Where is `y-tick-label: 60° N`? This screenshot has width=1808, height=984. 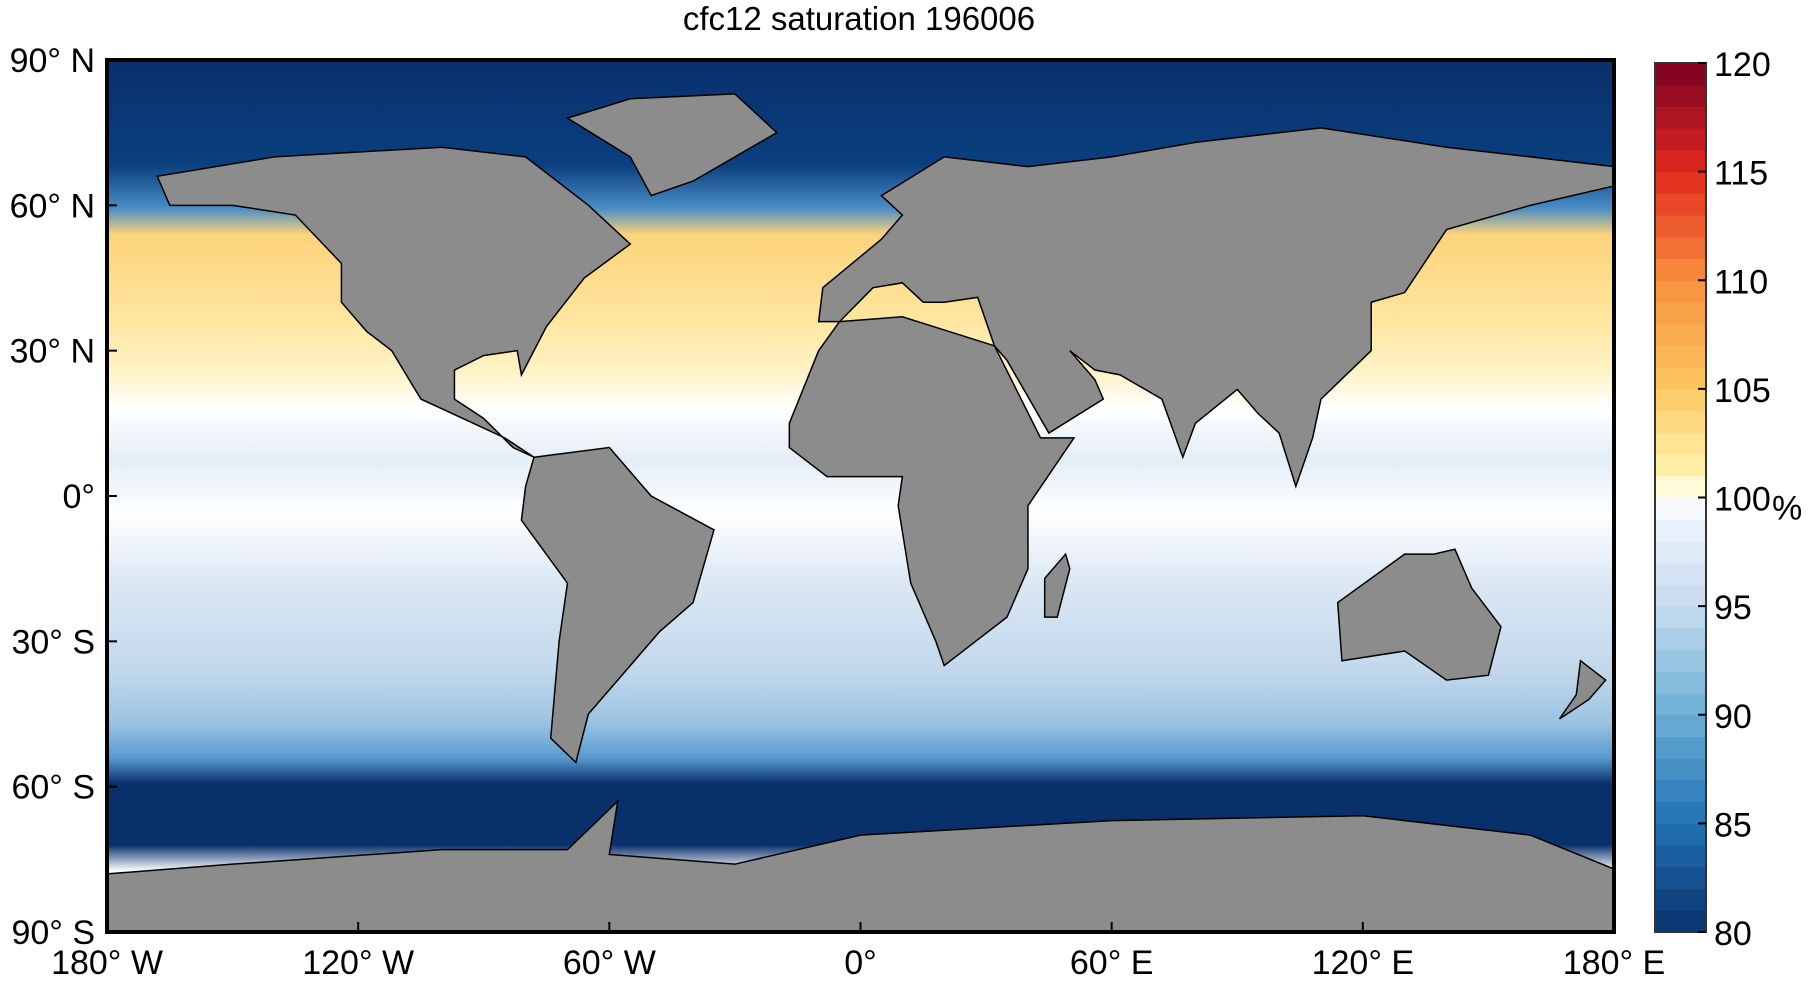
y-tick-label: 60° N is located at coordinates (52, 206).